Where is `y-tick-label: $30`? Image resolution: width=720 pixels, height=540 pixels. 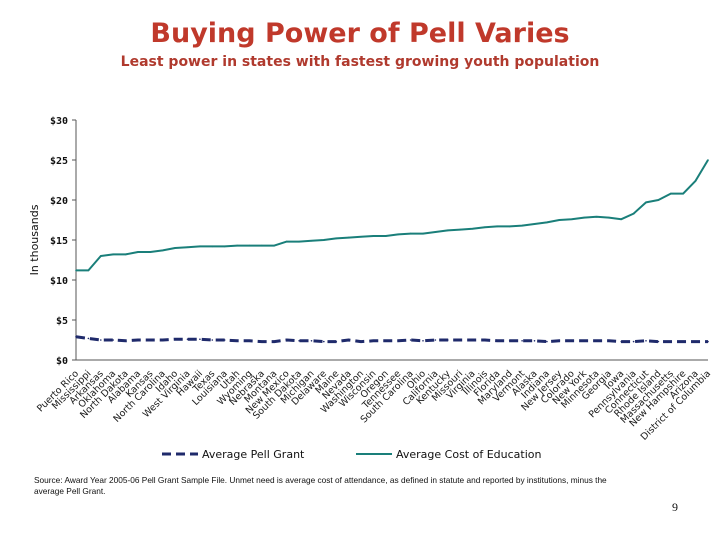
y-tick-label: $30 is located at coordinates (59, 121).